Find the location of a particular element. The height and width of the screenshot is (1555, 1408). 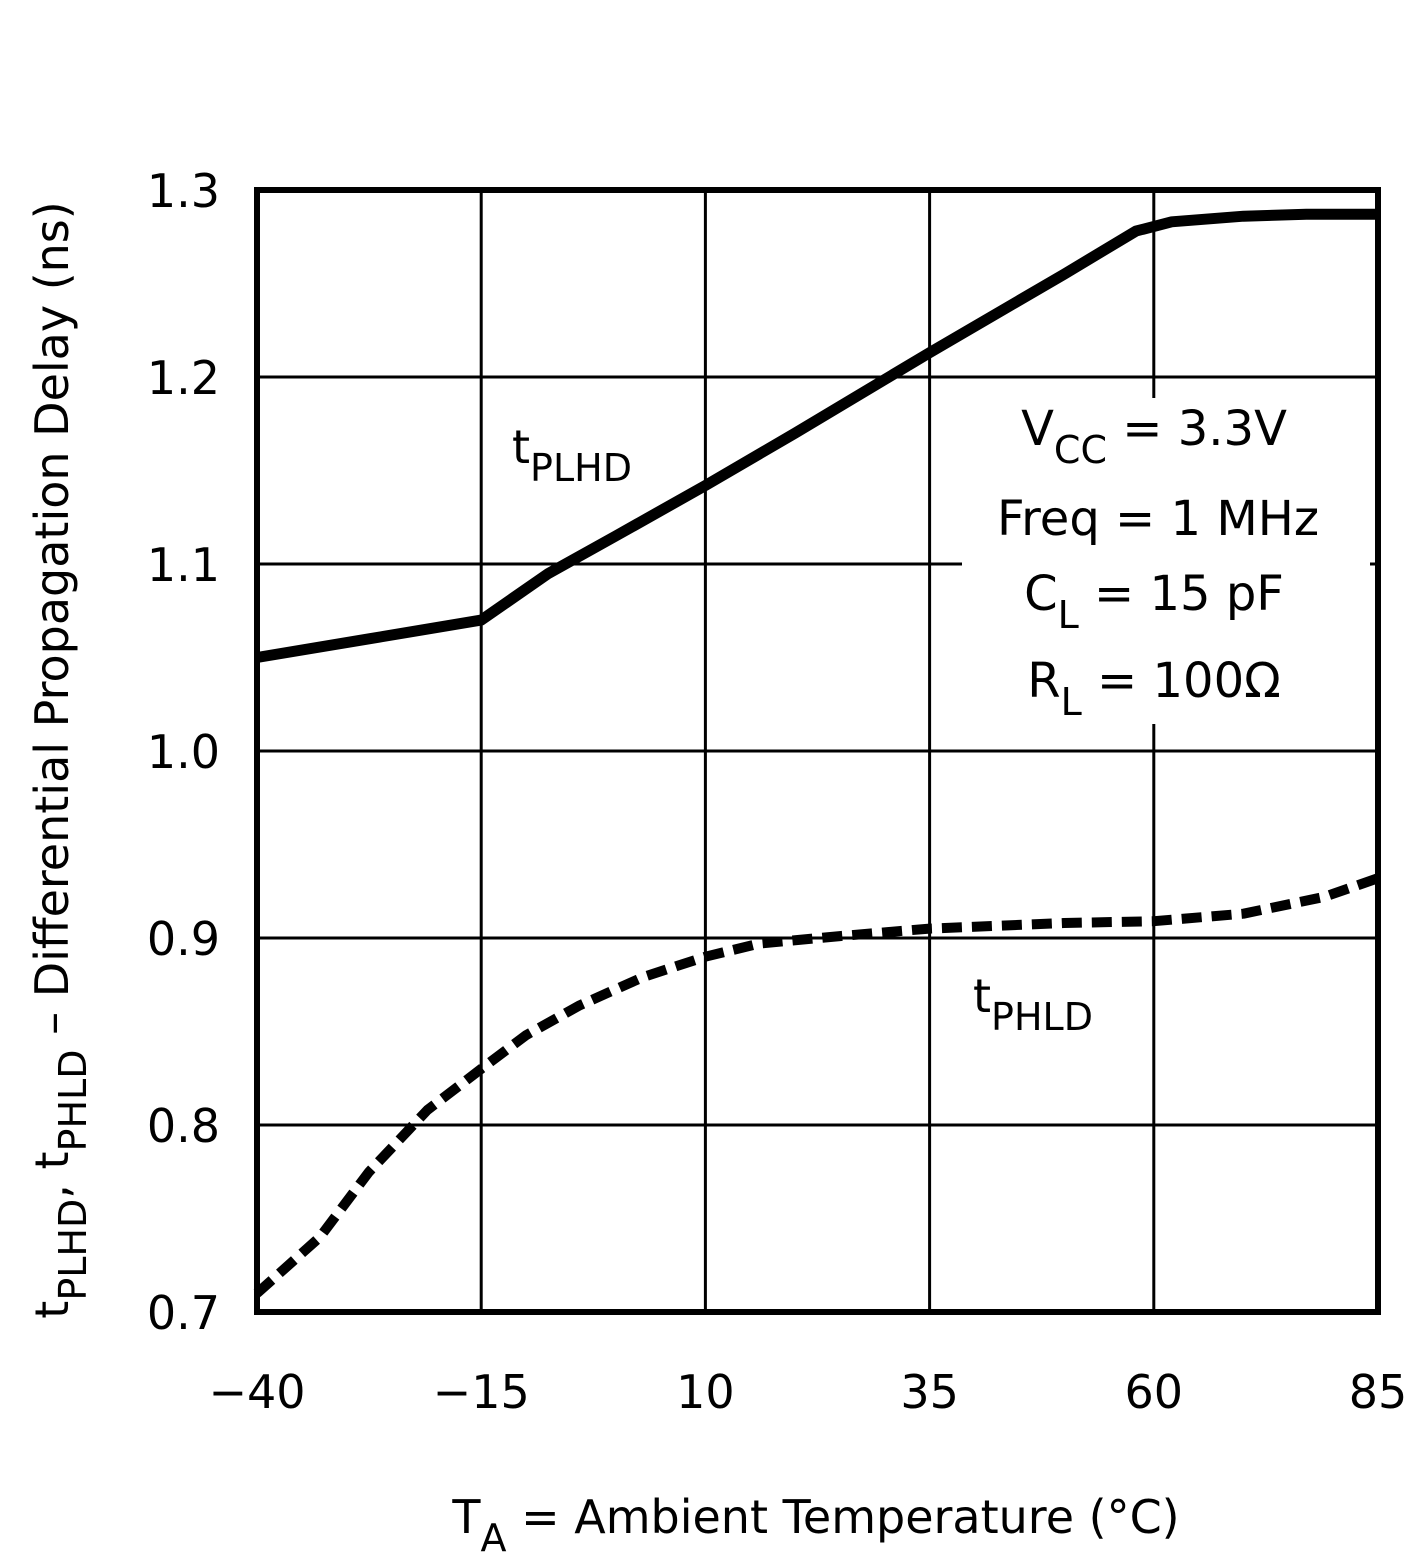

x-tick-label-0: −40 is located at coordinates (256, 1392).